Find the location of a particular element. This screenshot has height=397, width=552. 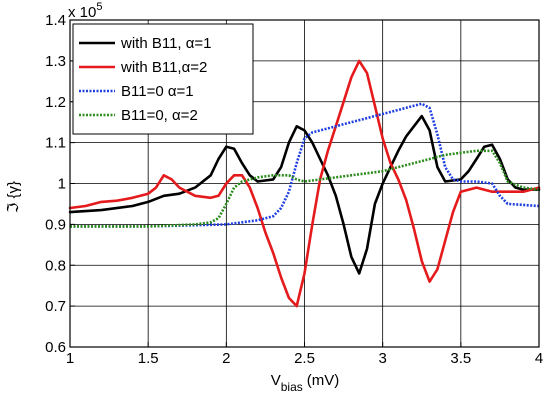

x-tick-label: 2 is located at coordinates (226, 358).